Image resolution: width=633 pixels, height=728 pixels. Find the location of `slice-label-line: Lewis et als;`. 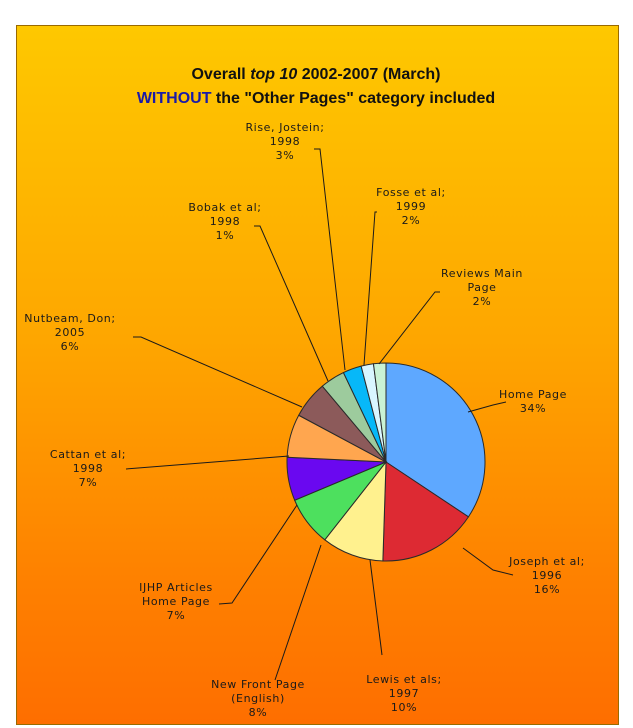

slice-label-line: Lewis et als; is located at coordinates (404, 679).